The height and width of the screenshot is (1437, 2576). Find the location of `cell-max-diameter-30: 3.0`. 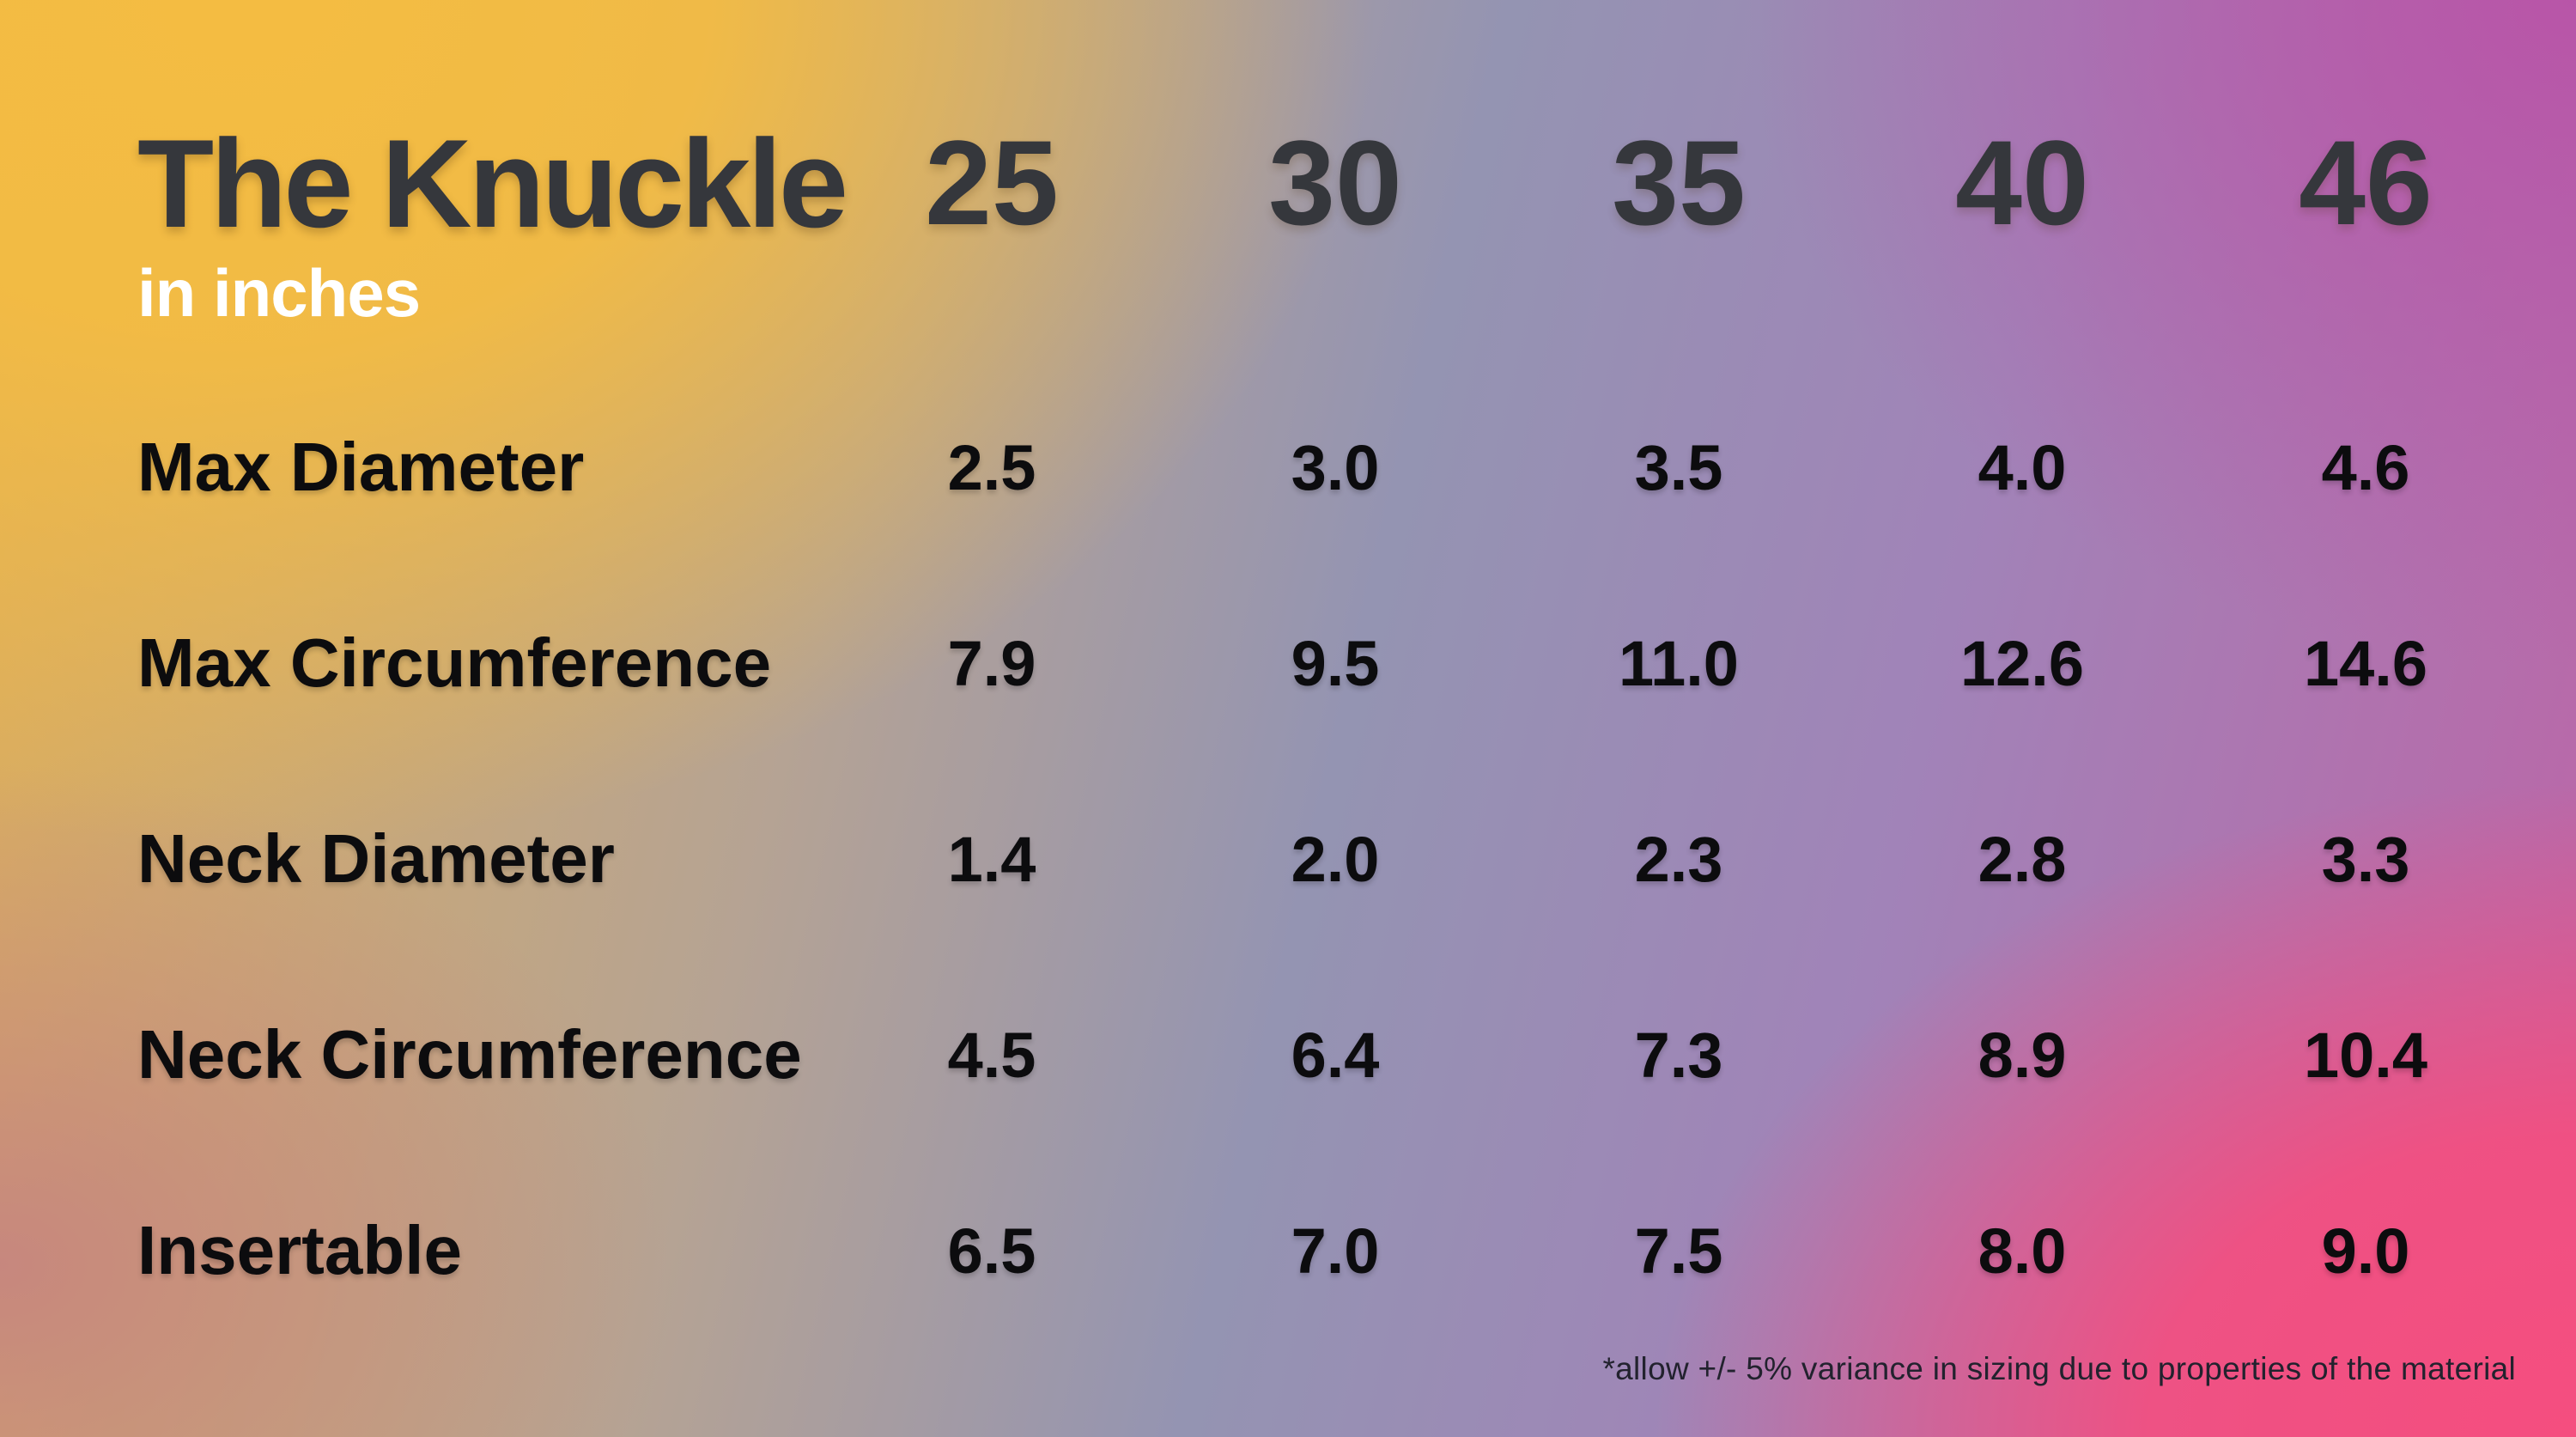

cell-max-diameter-30: 3.0 is located at coordinates (1335, 467).